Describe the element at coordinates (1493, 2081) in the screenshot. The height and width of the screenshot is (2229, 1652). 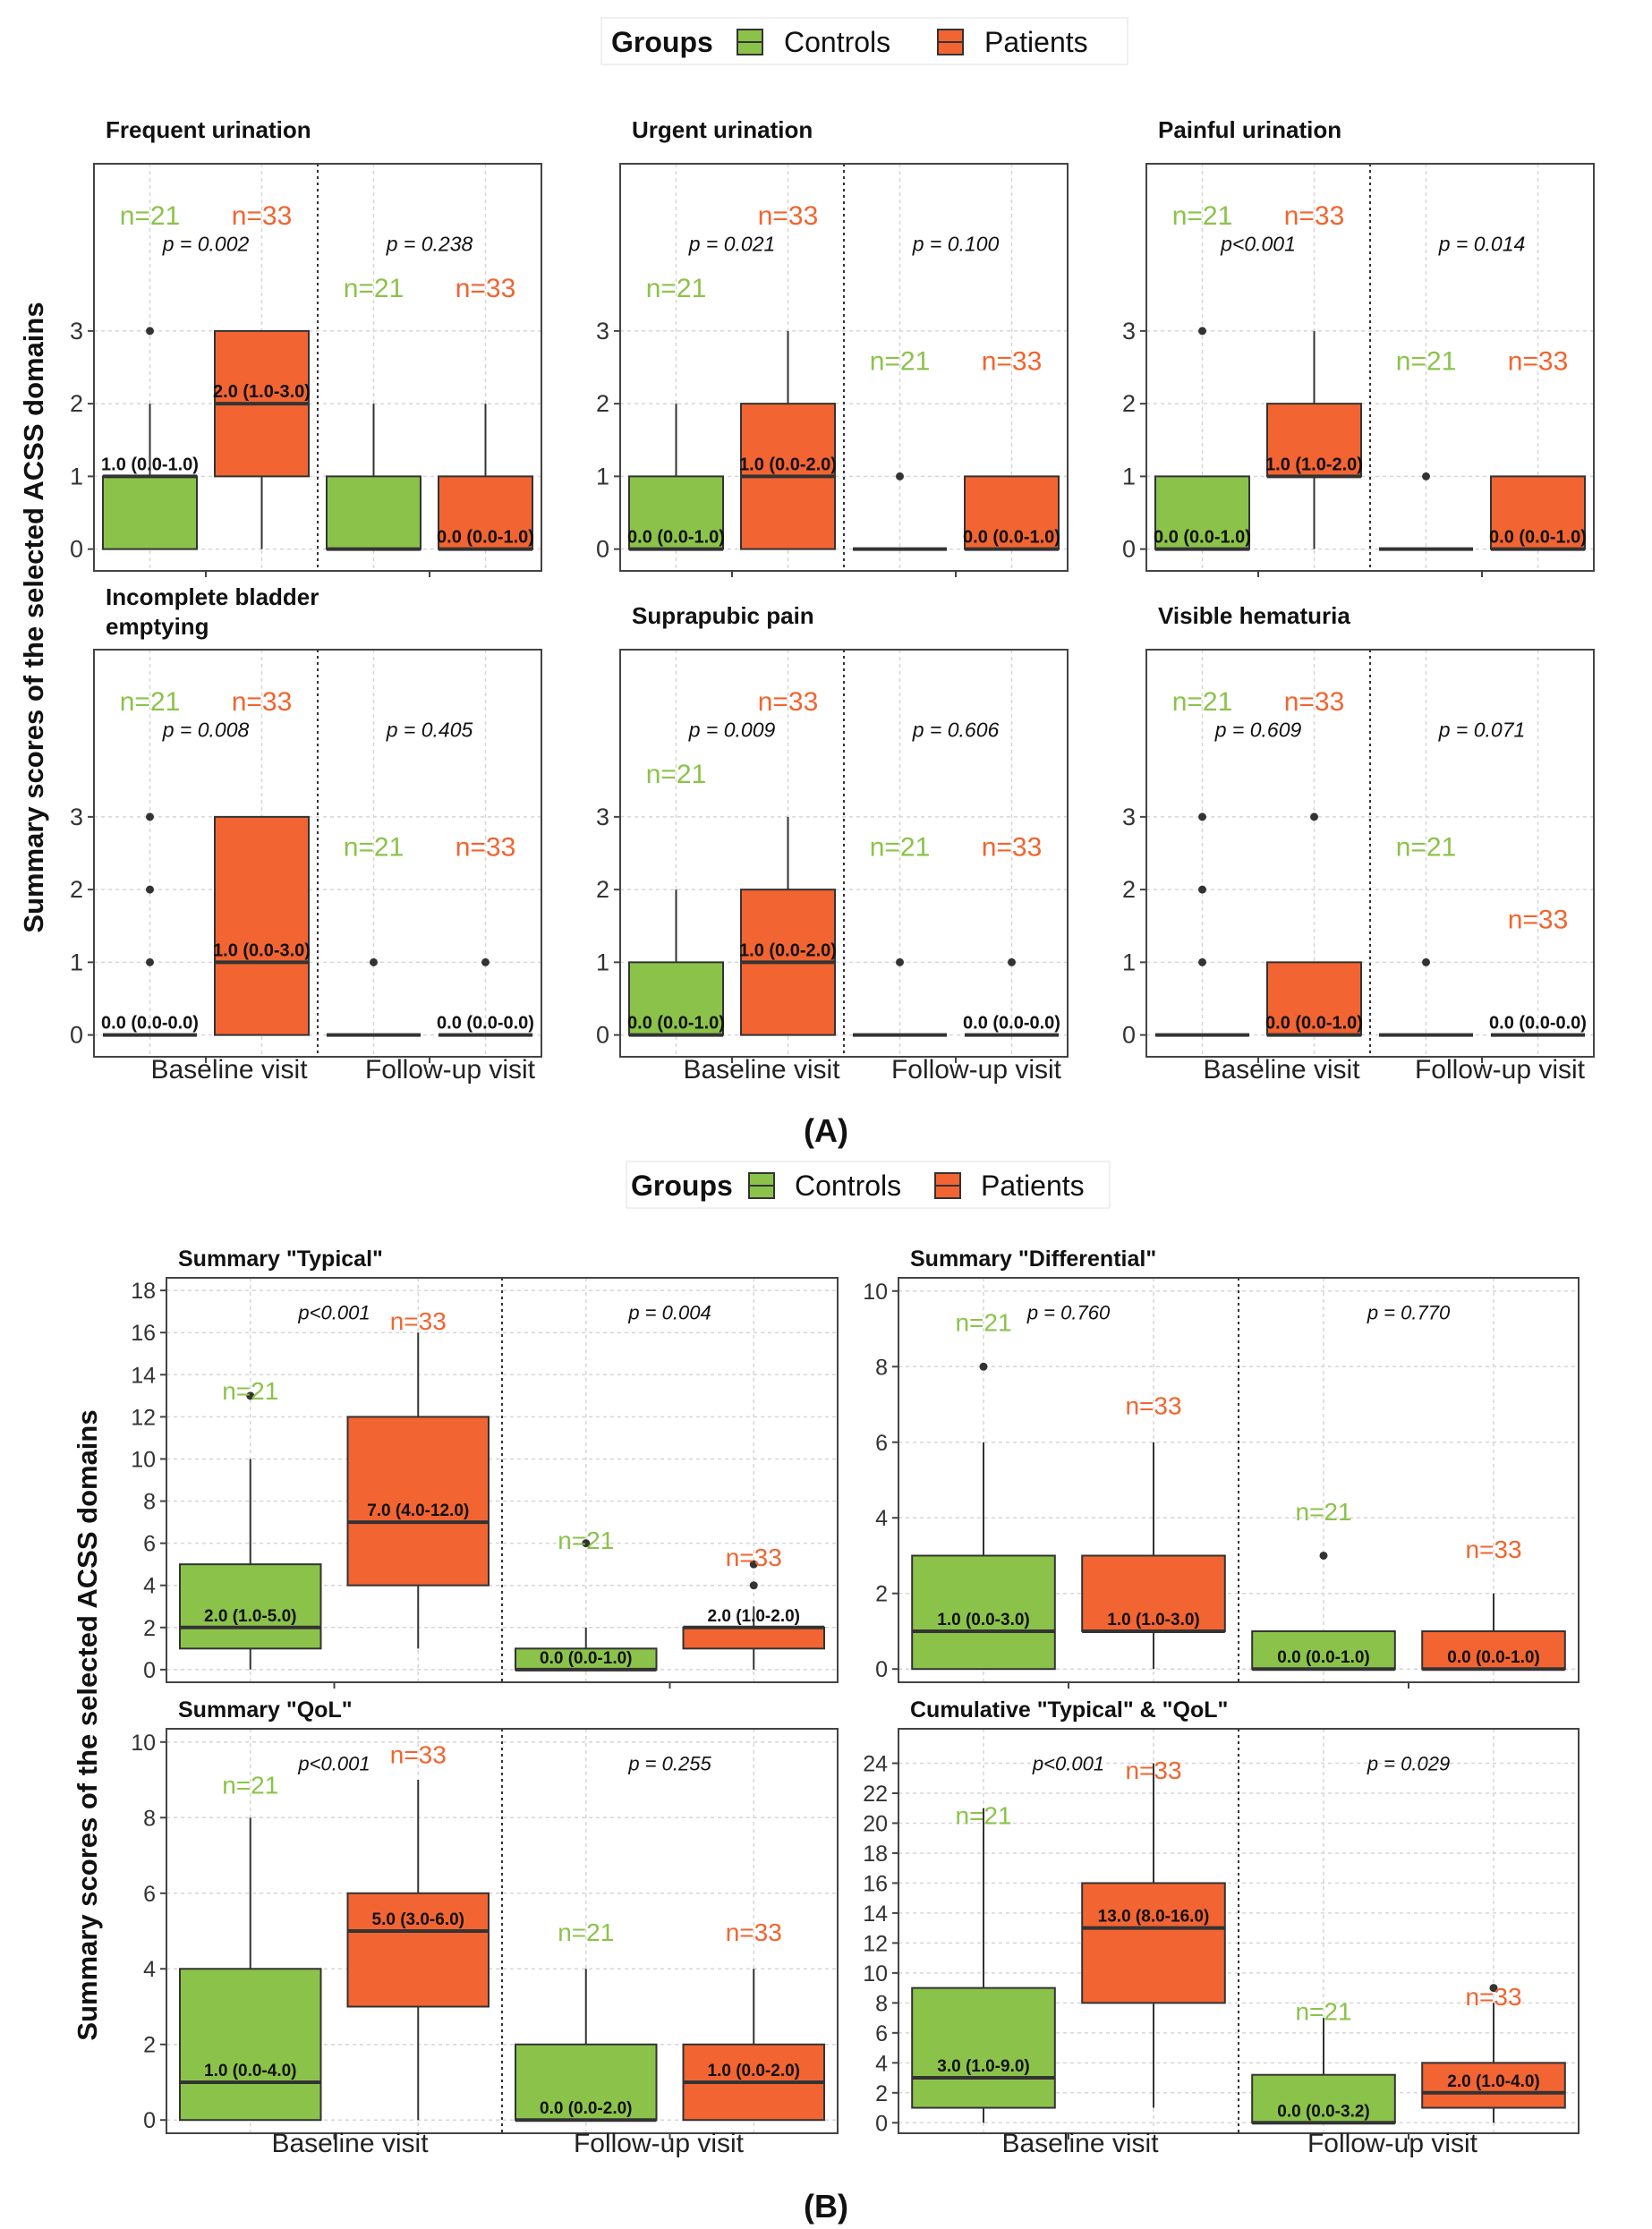
I see `median-label: 2.0 (1.0-4.0)` at that location.